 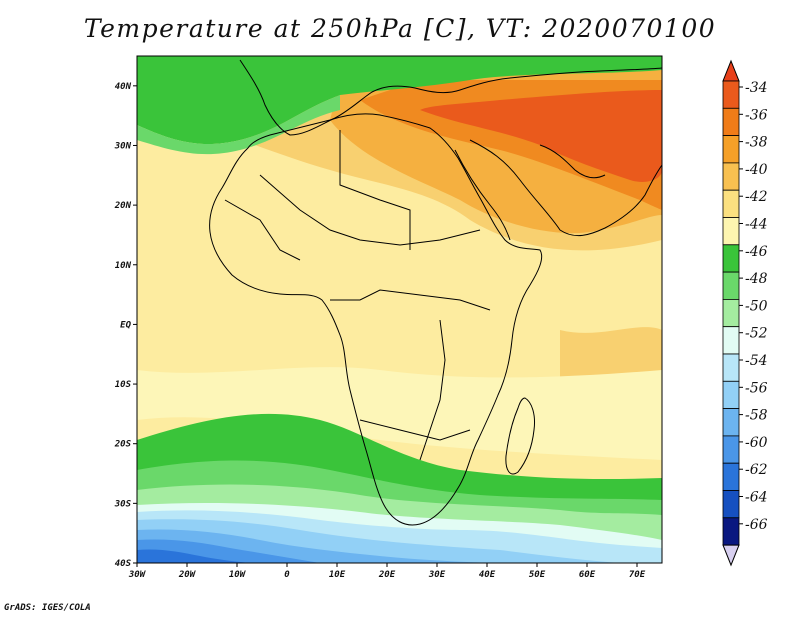 I want to click on red-sea-coastline, so click(x=482, y=195).